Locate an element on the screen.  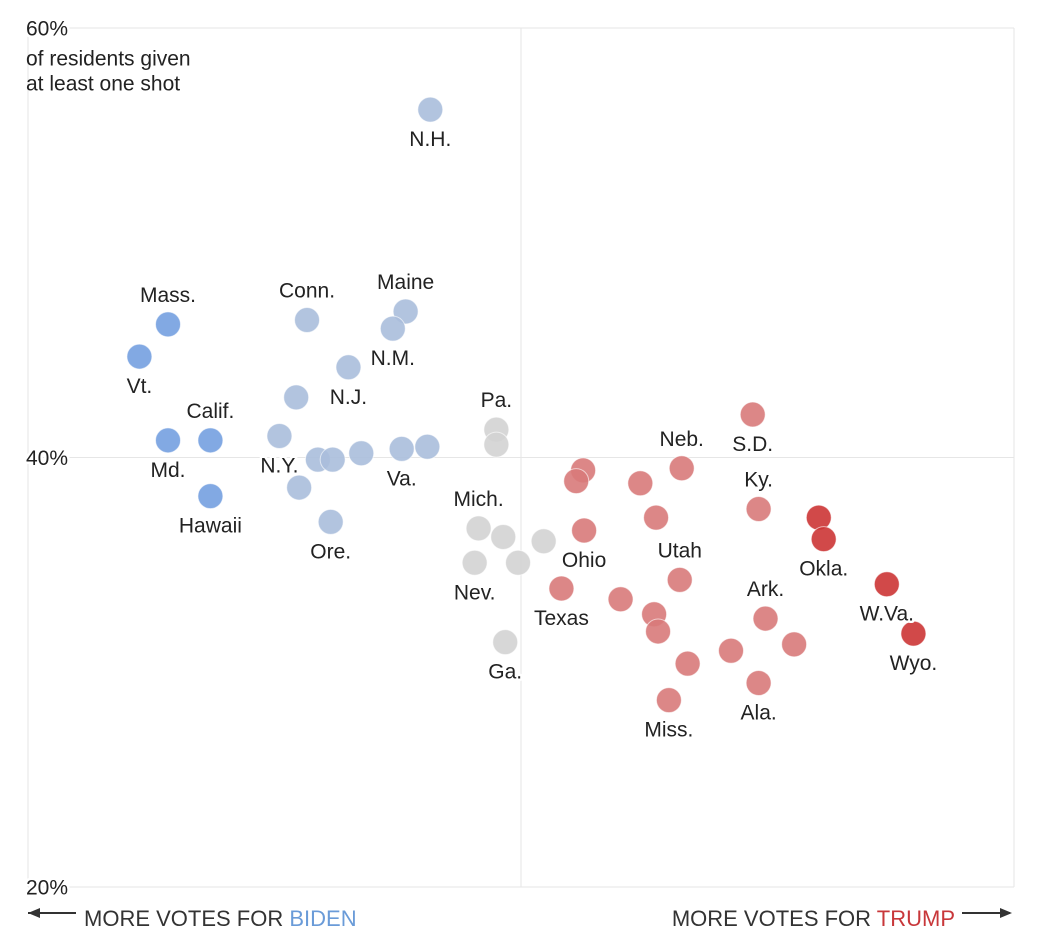
point-label: S.D. is located at coordinates (752, 444).